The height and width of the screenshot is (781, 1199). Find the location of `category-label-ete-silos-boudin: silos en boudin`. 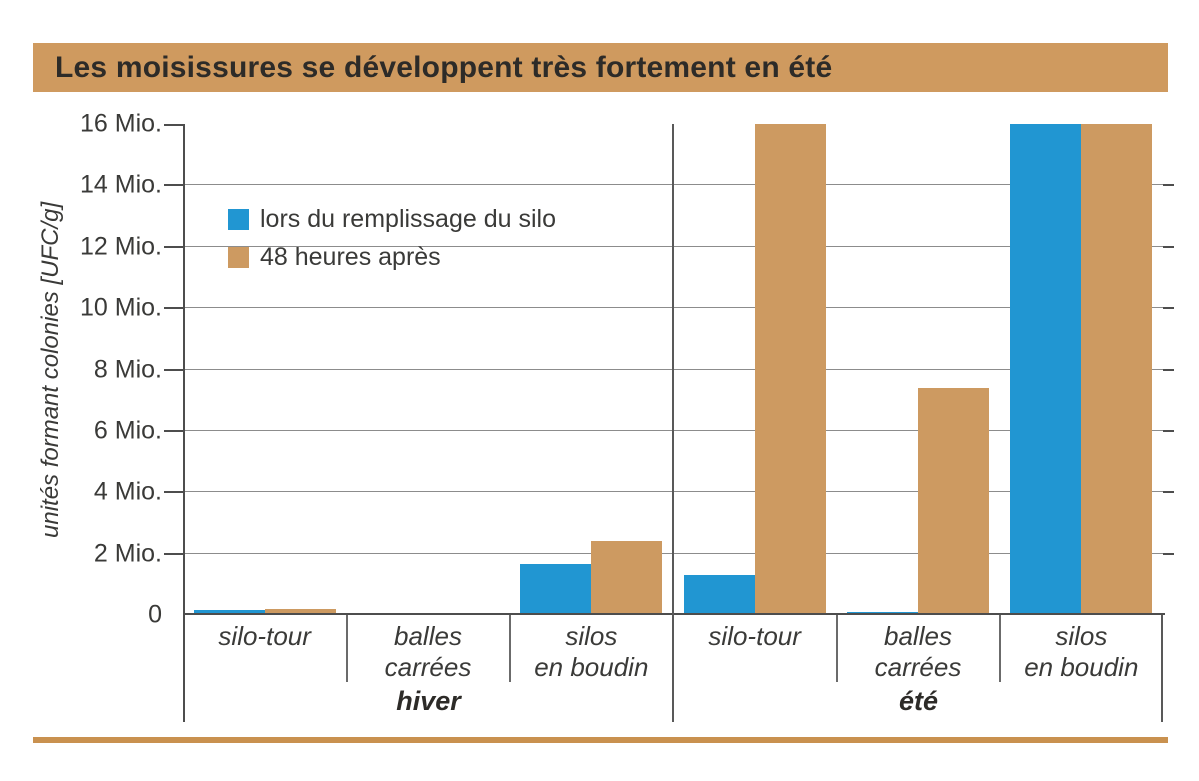

category-label-ete-silos-boudin: silos en boudin is located at coordinates (1081, 651).